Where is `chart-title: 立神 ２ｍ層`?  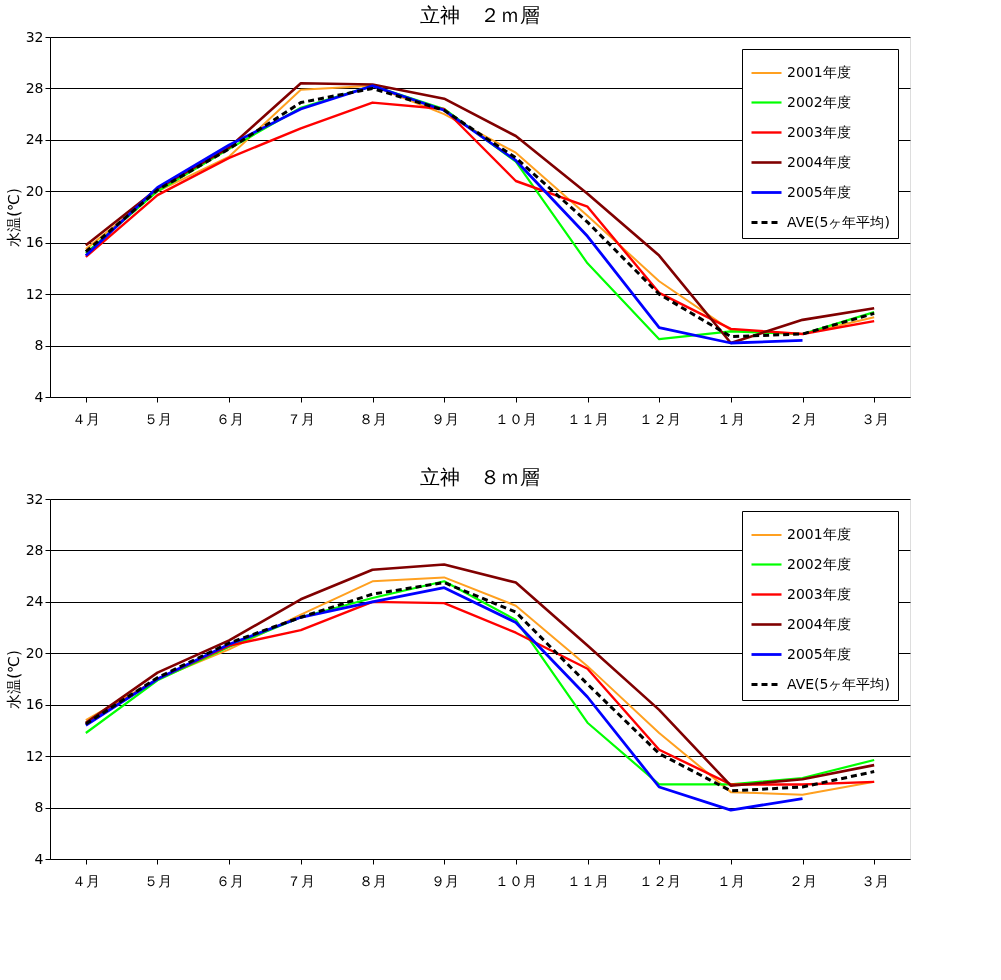 chart-title: 立神 ２ｍ層 is located at coordinates (480, 15).